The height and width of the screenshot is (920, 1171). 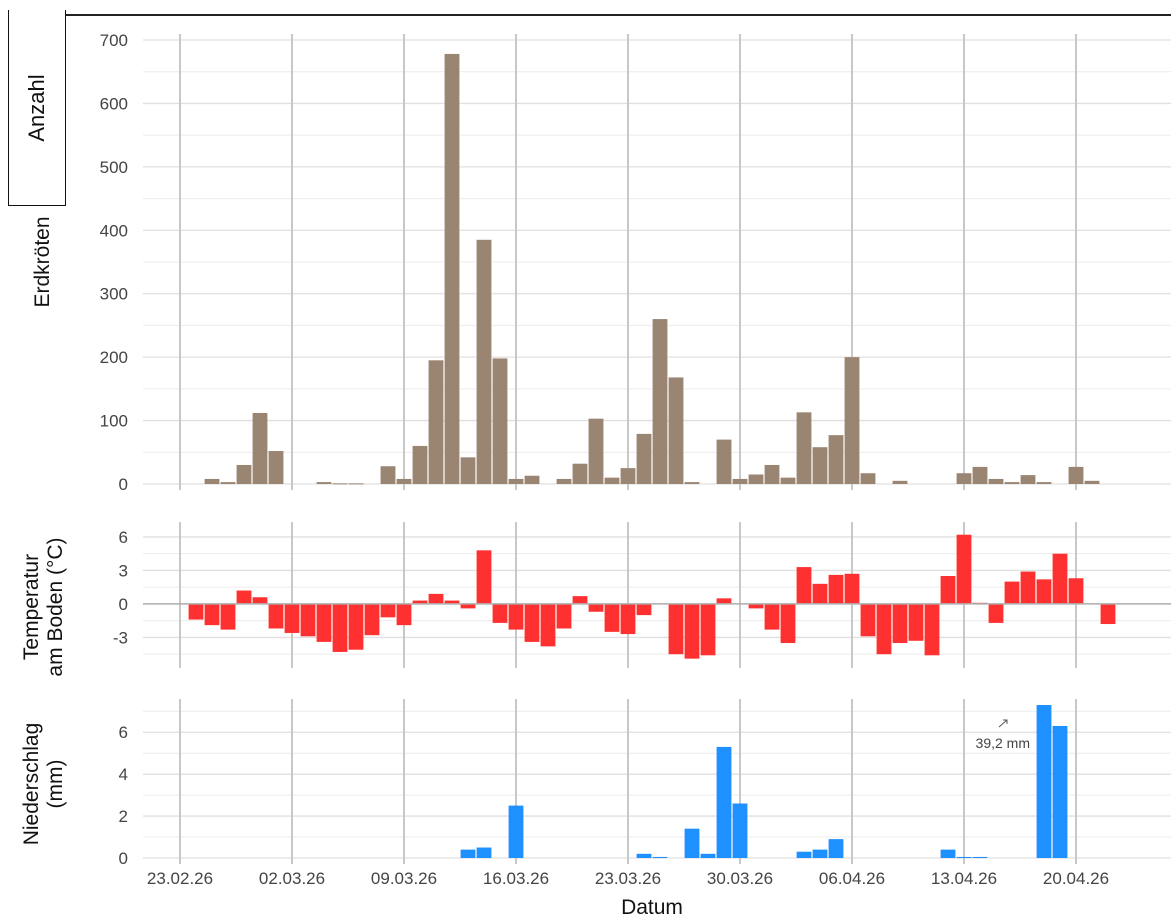 I want to click on x-tick-label: 30.03.26, so click(x=740, y=878).